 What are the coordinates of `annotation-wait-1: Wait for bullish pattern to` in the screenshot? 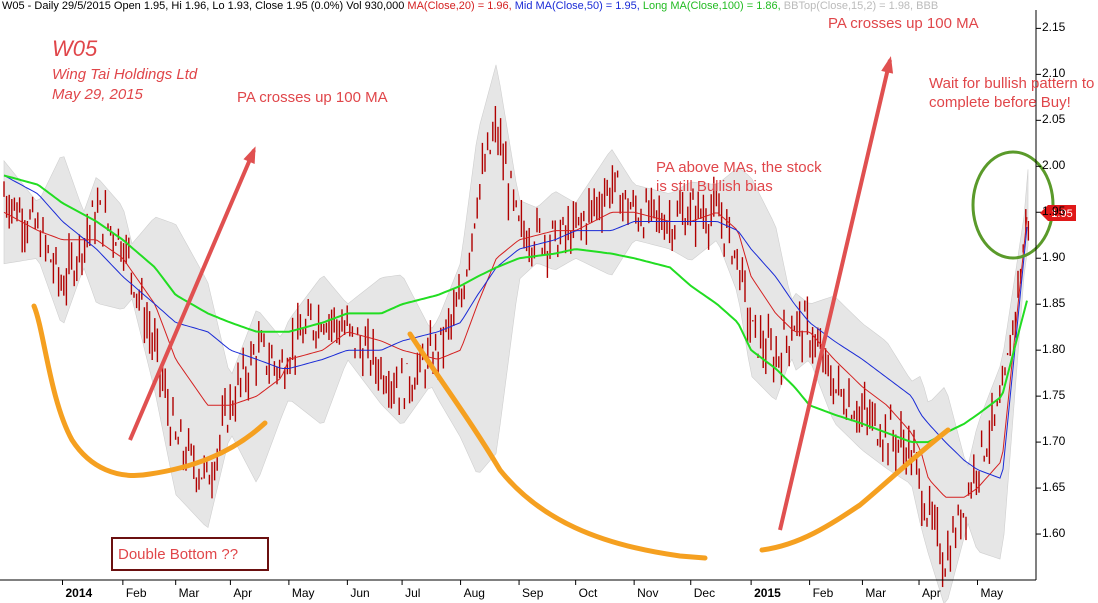 It's located at (1012, 83).